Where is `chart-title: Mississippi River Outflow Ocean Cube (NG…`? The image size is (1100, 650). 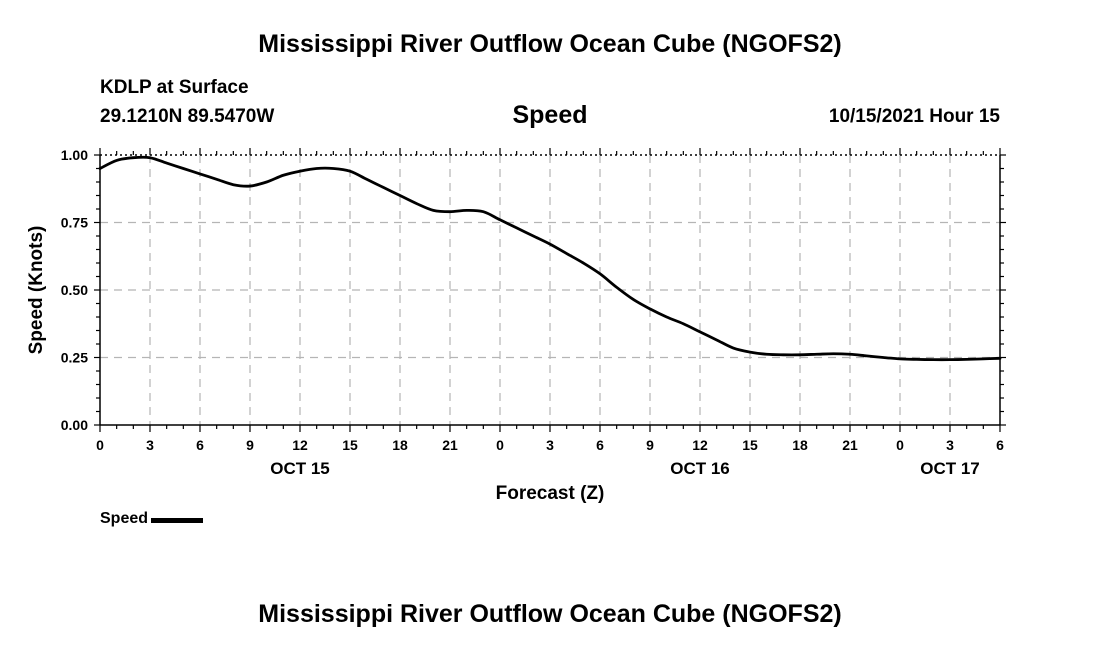 chart-title: Mississippi River Outflow Ocean Cube (NG… is located at coordinates (550, 44).